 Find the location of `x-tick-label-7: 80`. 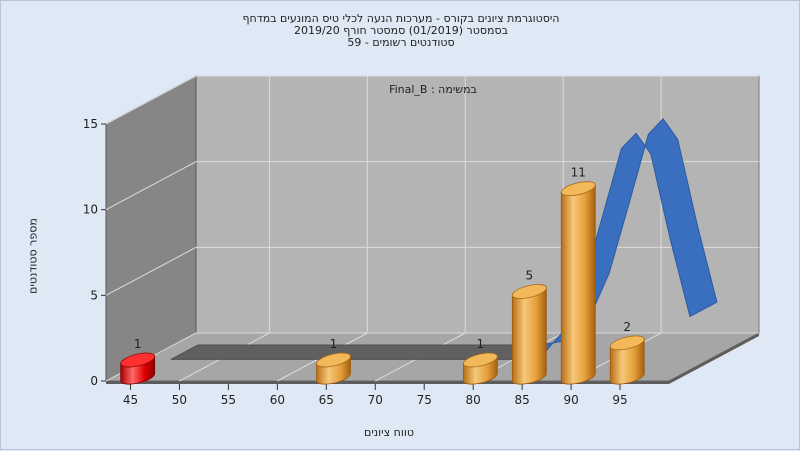

x-tick-label-7: 80 is located at coordinates (473, 400).